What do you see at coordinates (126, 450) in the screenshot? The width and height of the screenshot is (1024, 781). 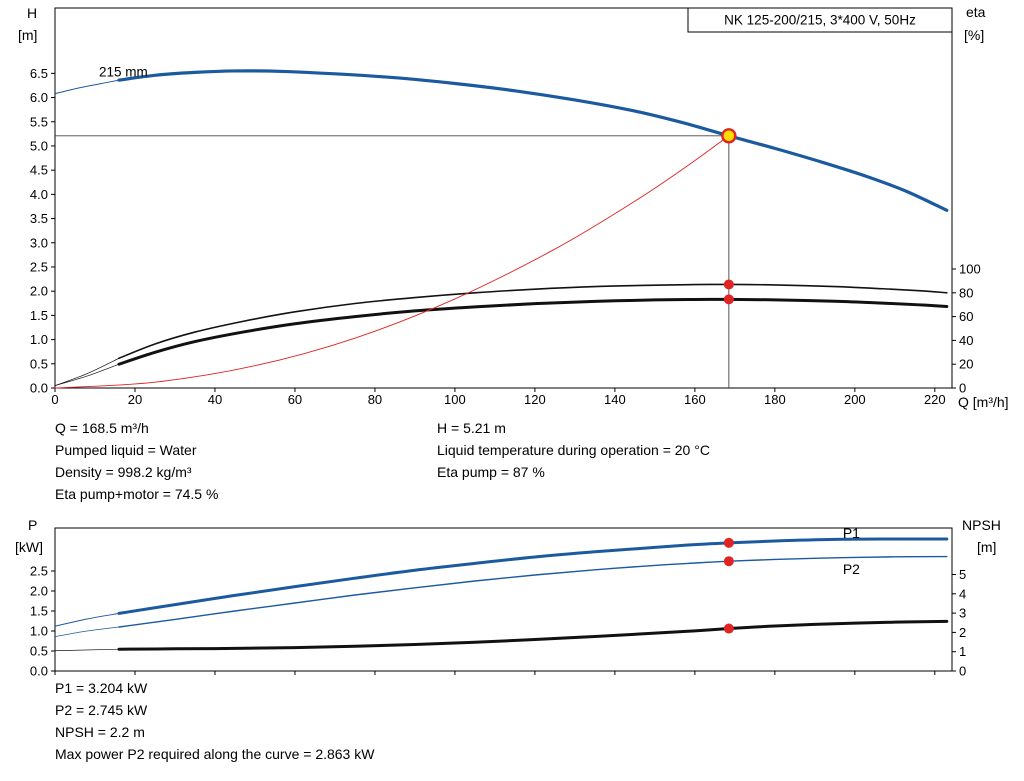 I see `pumped-liquid-value: Pumped liquid = Water` at bounding box center [126, 450].